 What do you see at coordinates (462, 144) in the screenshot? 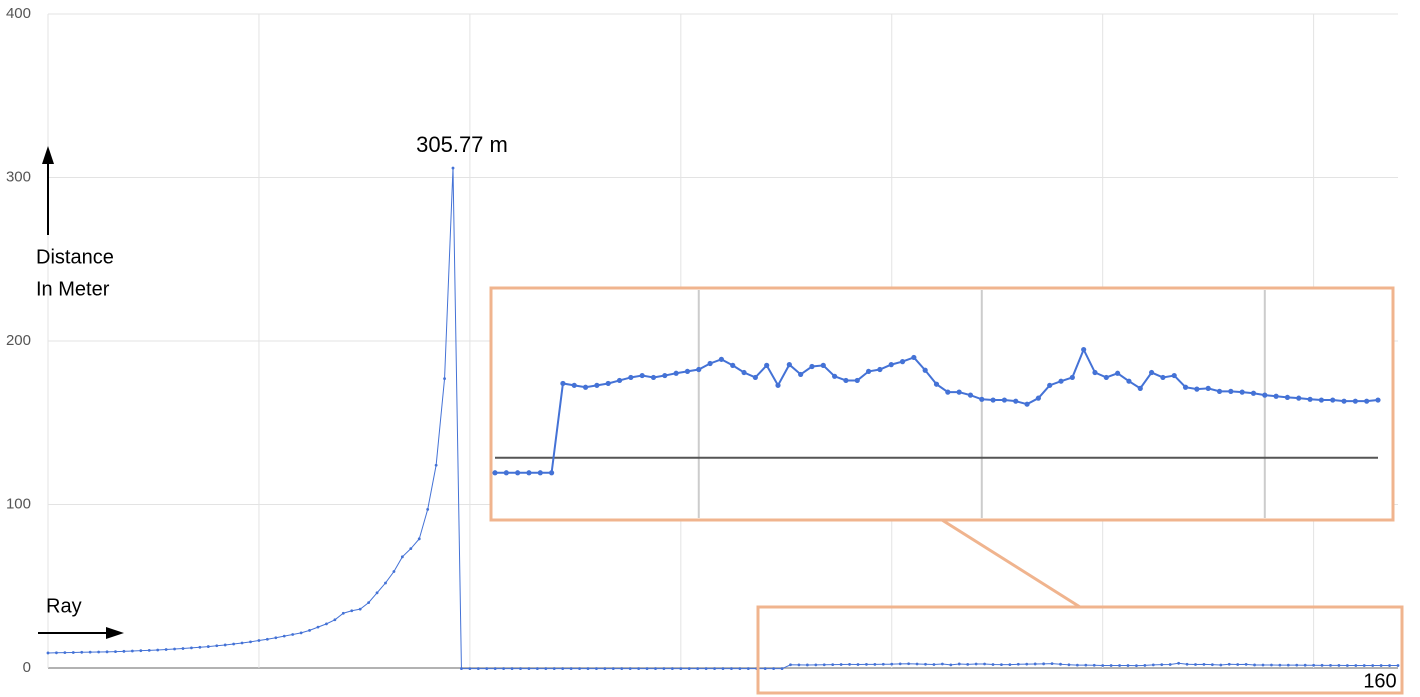
I see `peak-label: 305.77 m` at bounding box center [462, 144].